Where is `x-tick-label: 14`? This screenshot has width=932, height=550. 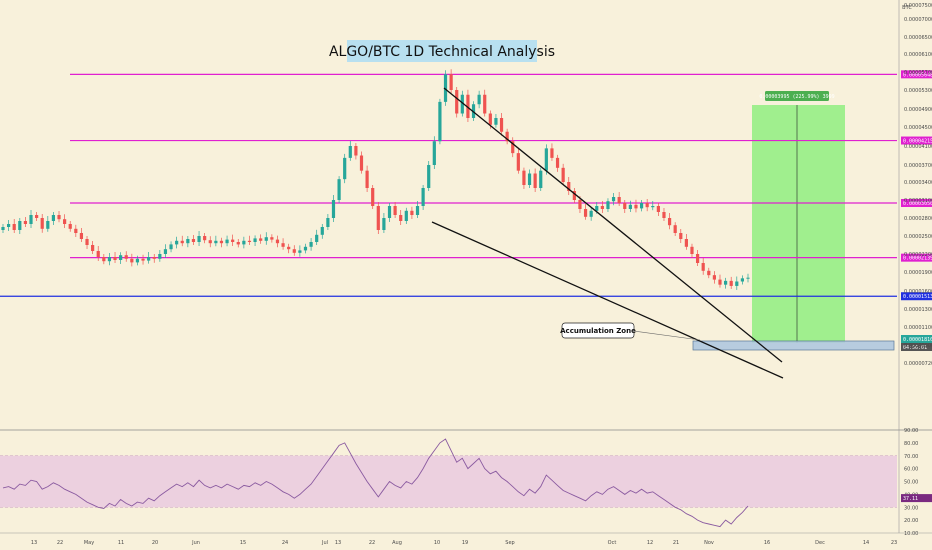 x-tick-label: 14 is located at coordinates (866, 543).